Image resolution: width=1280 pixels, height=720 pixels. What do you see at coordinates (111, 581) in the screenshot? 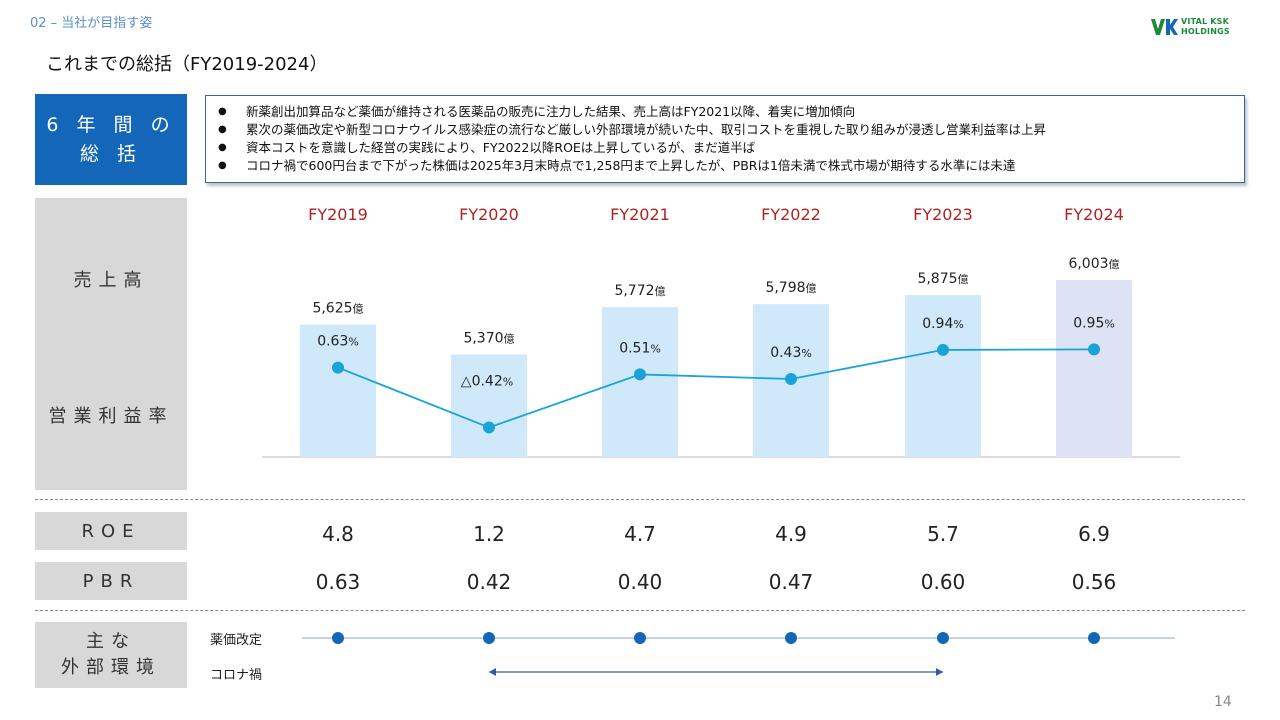
I see `pbr-row-label: PBR` at bounding box center [111, 581].